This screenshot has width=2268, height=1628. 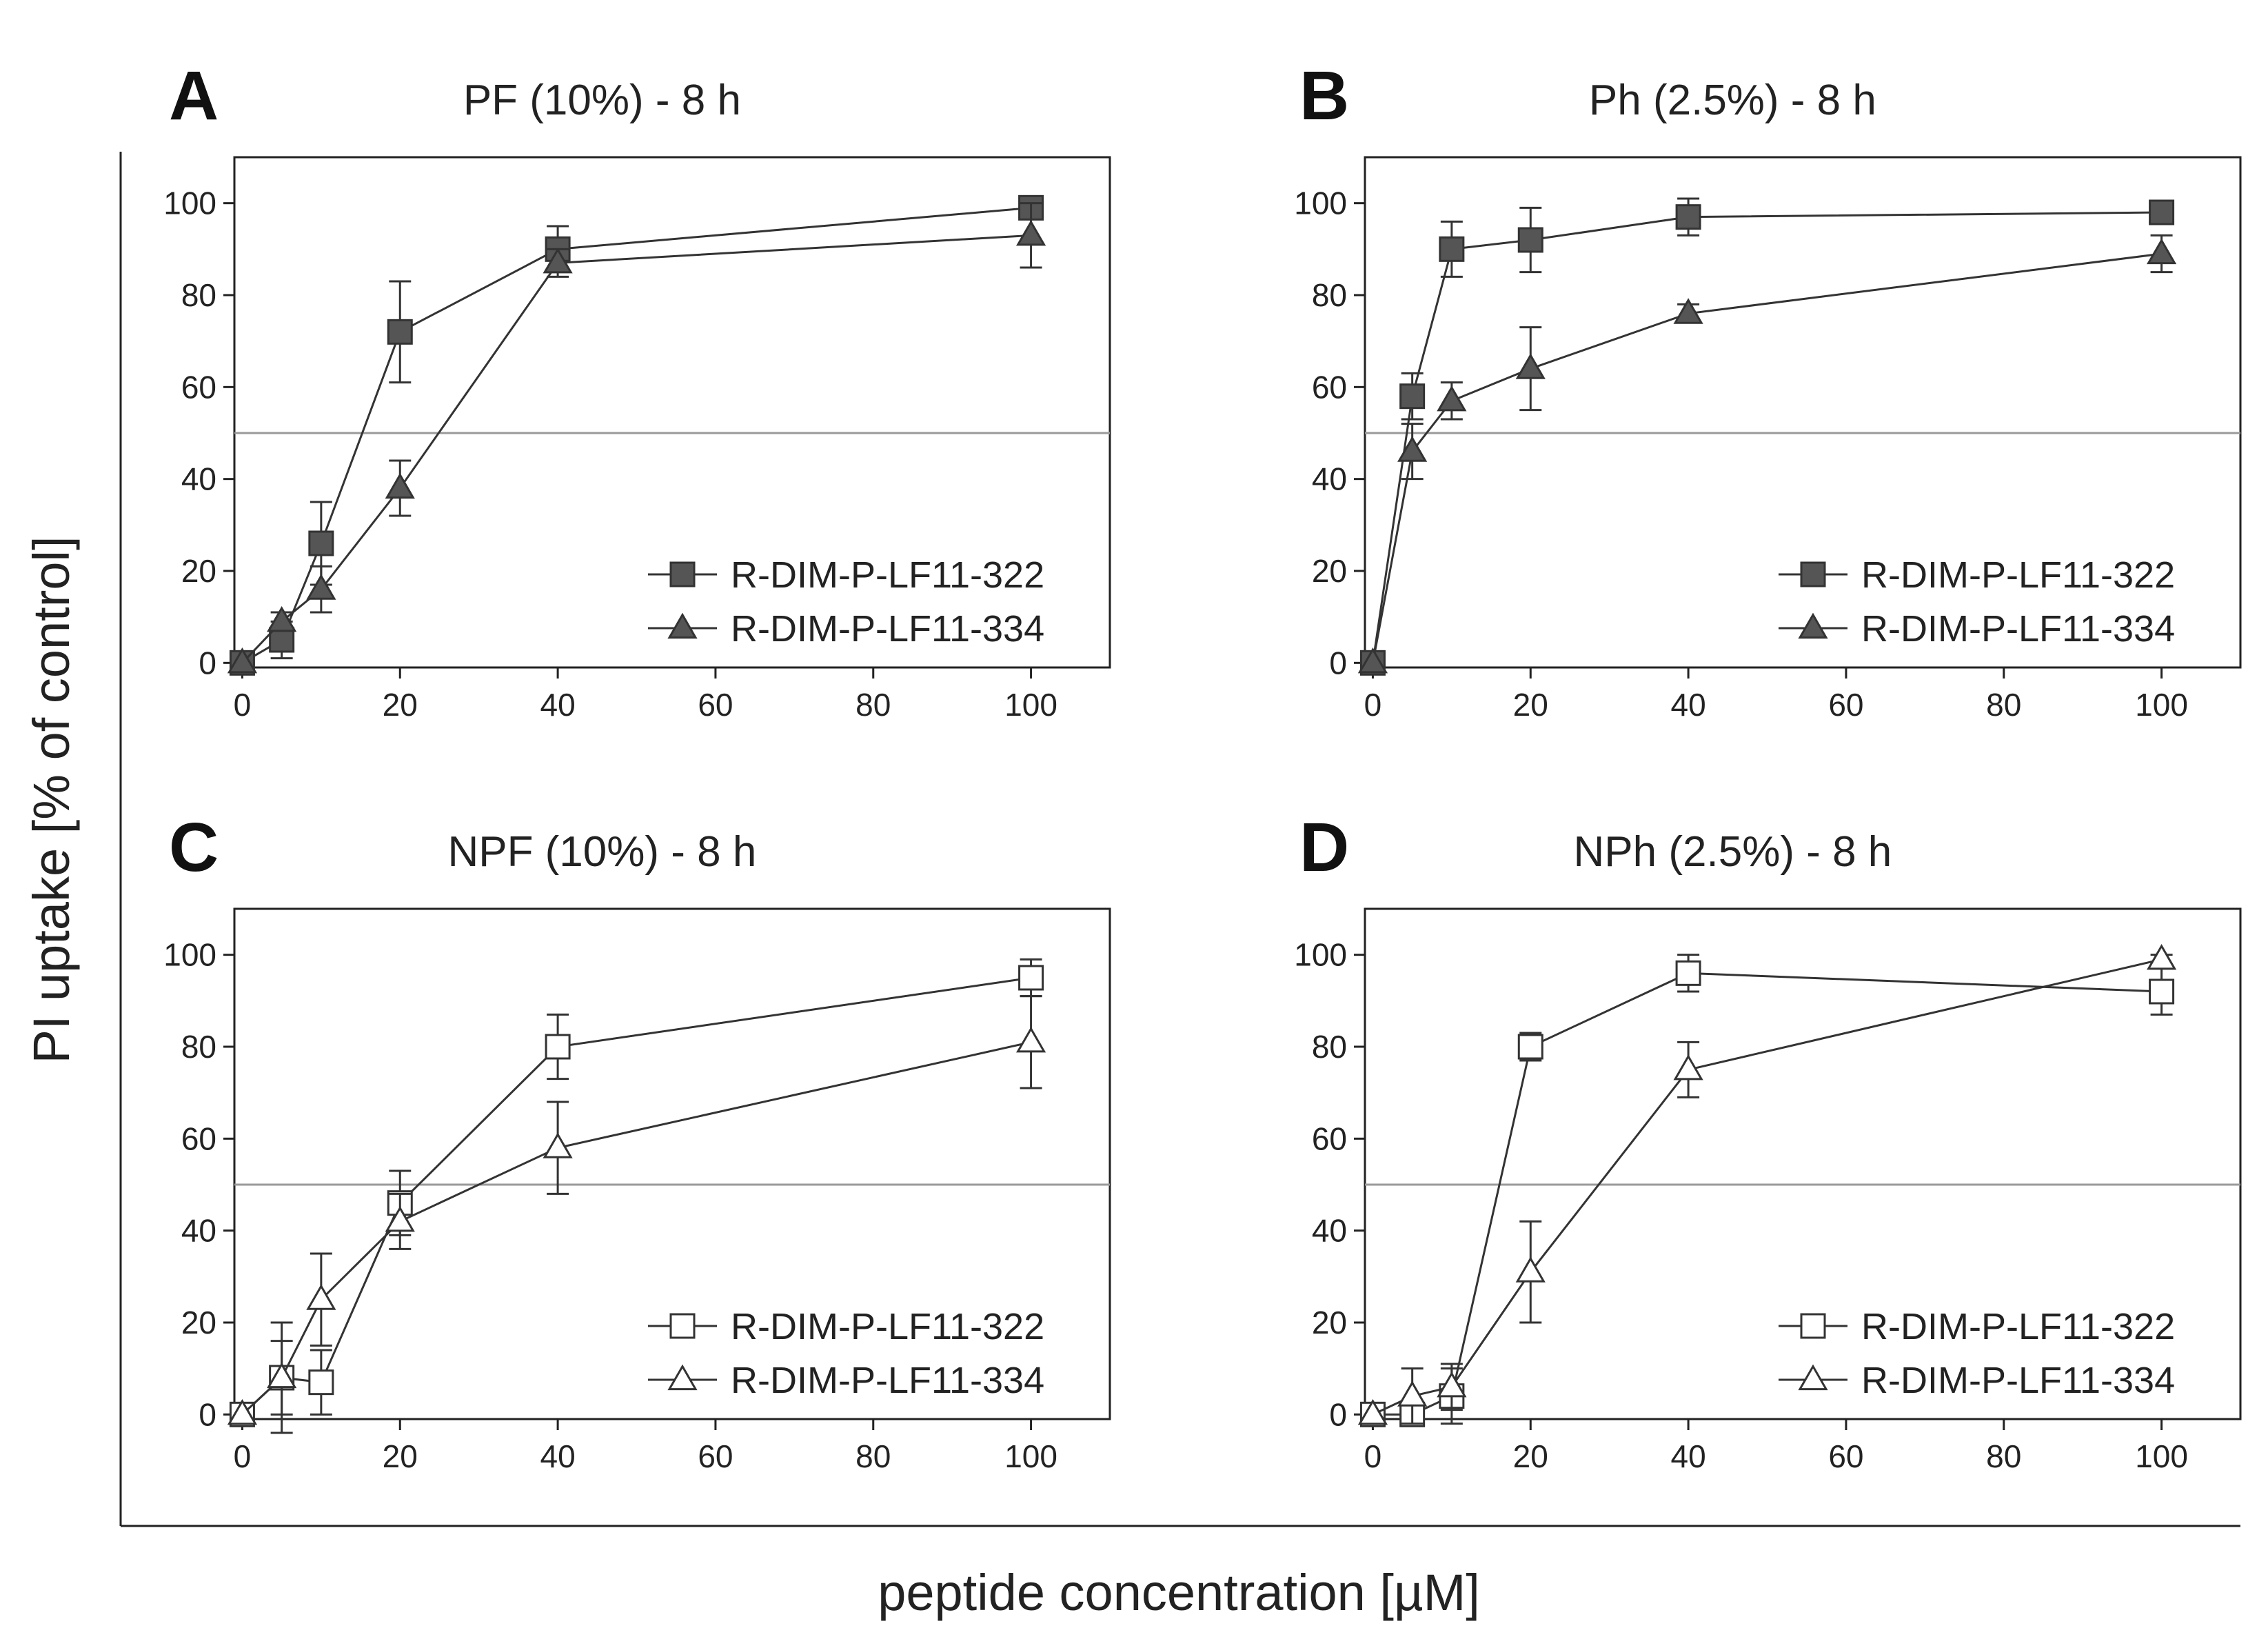 What do you see at coordinates (1766, 457) in the screenshot?
I see `series-line-triangle` at bounding box center [1766, 457].